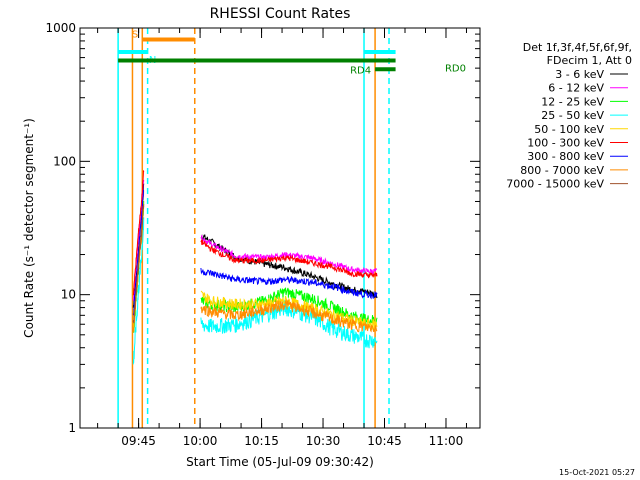 This screenshot has width=640, height=480. Describe the element at coordinates (576, 88) in the screenshot. I see `legend-entry-label: 6 - 12 keV` at that location.